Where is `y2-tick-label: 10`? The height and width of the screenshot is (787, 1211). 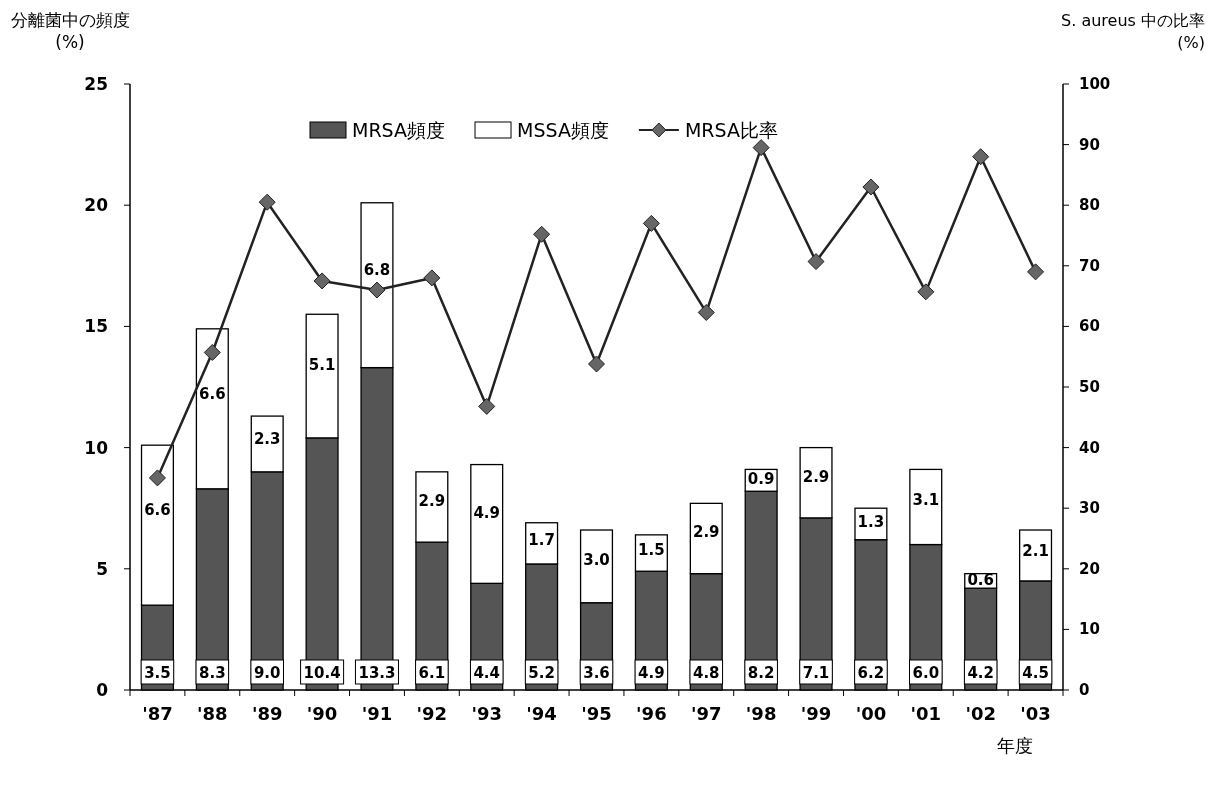 y2-tick-label: 10 is located at coordinates (1089, 629).